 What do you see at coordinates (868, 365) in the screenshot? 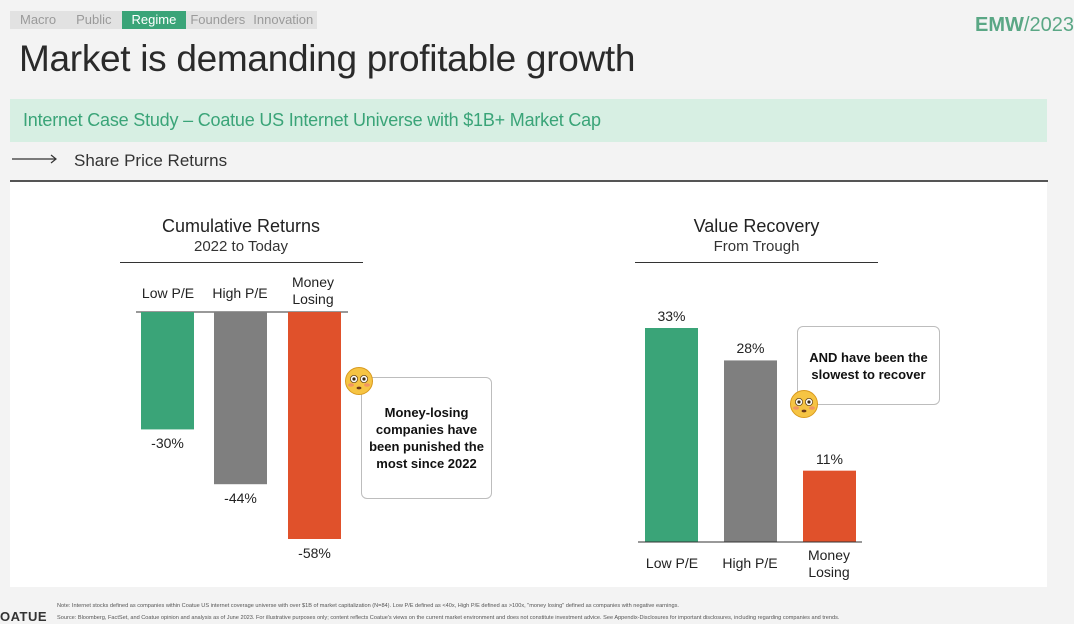
I see `callout-slowest: AND have been the slowest to recover` at bounding box center [868, 365].